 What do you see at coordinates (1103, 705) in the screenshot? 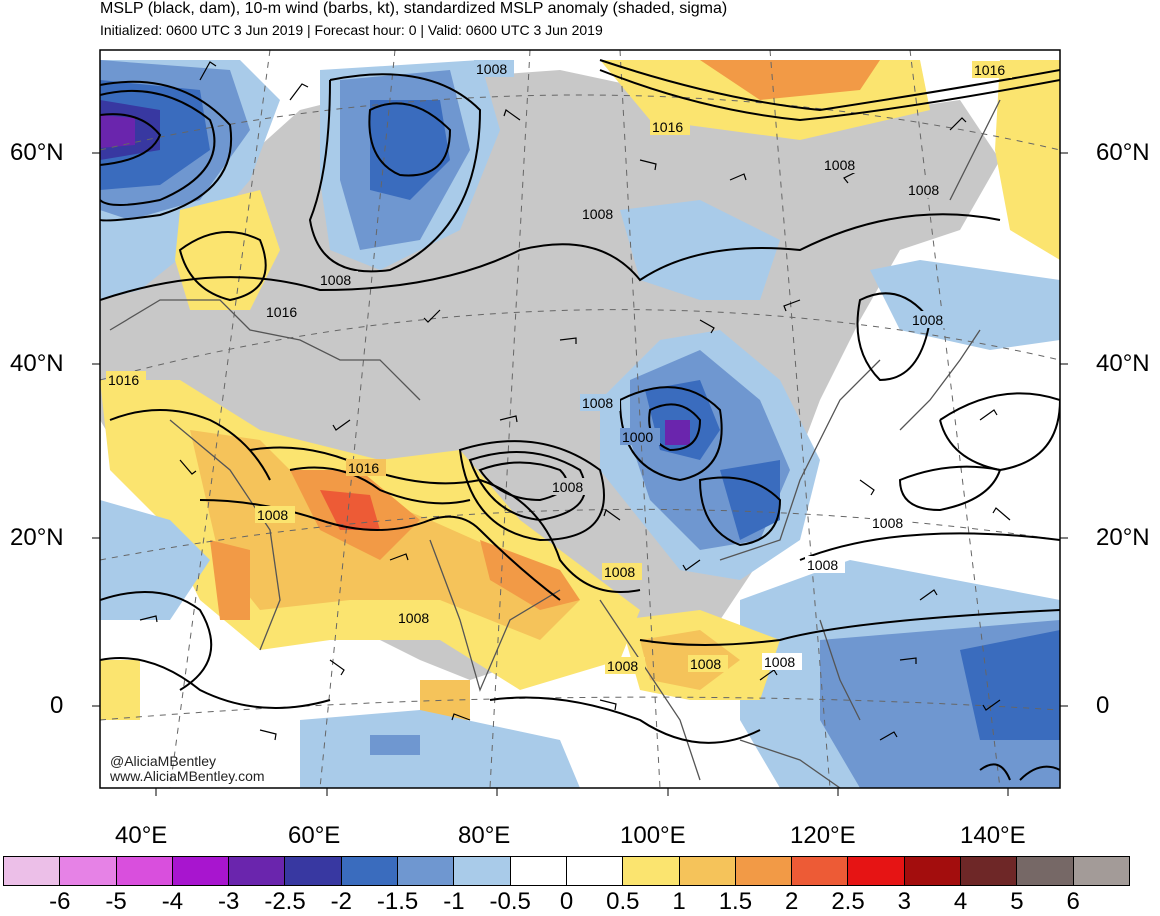
I see `latitude-label-eq-right: 0` at bounding box center [1103, 705].